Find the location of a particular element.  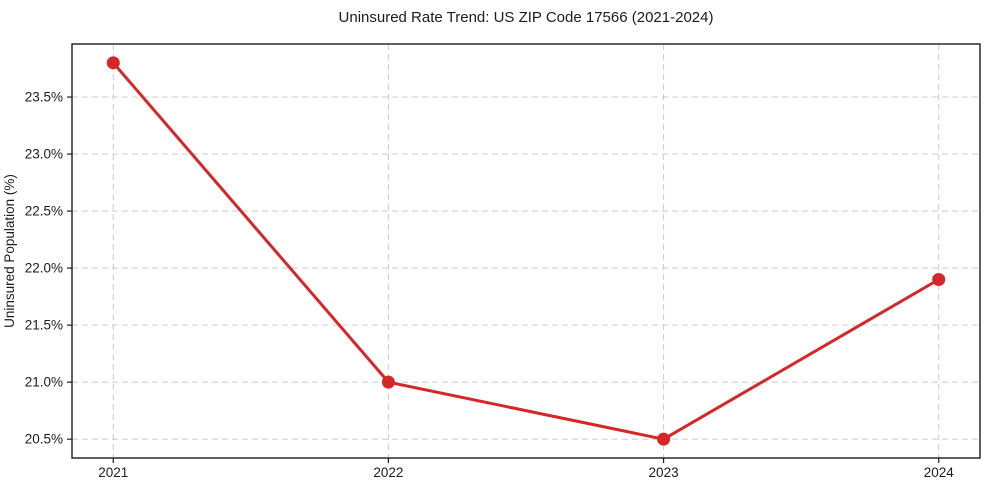

y-tick-label: 20.5% is located at coordinates (44, 439).